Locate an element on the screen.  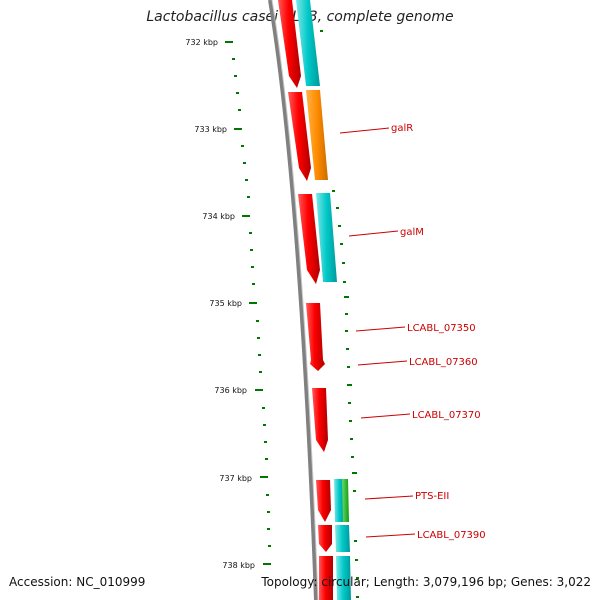
ruler-tick-label: 736 kbp is located at coordinates (230, 390).